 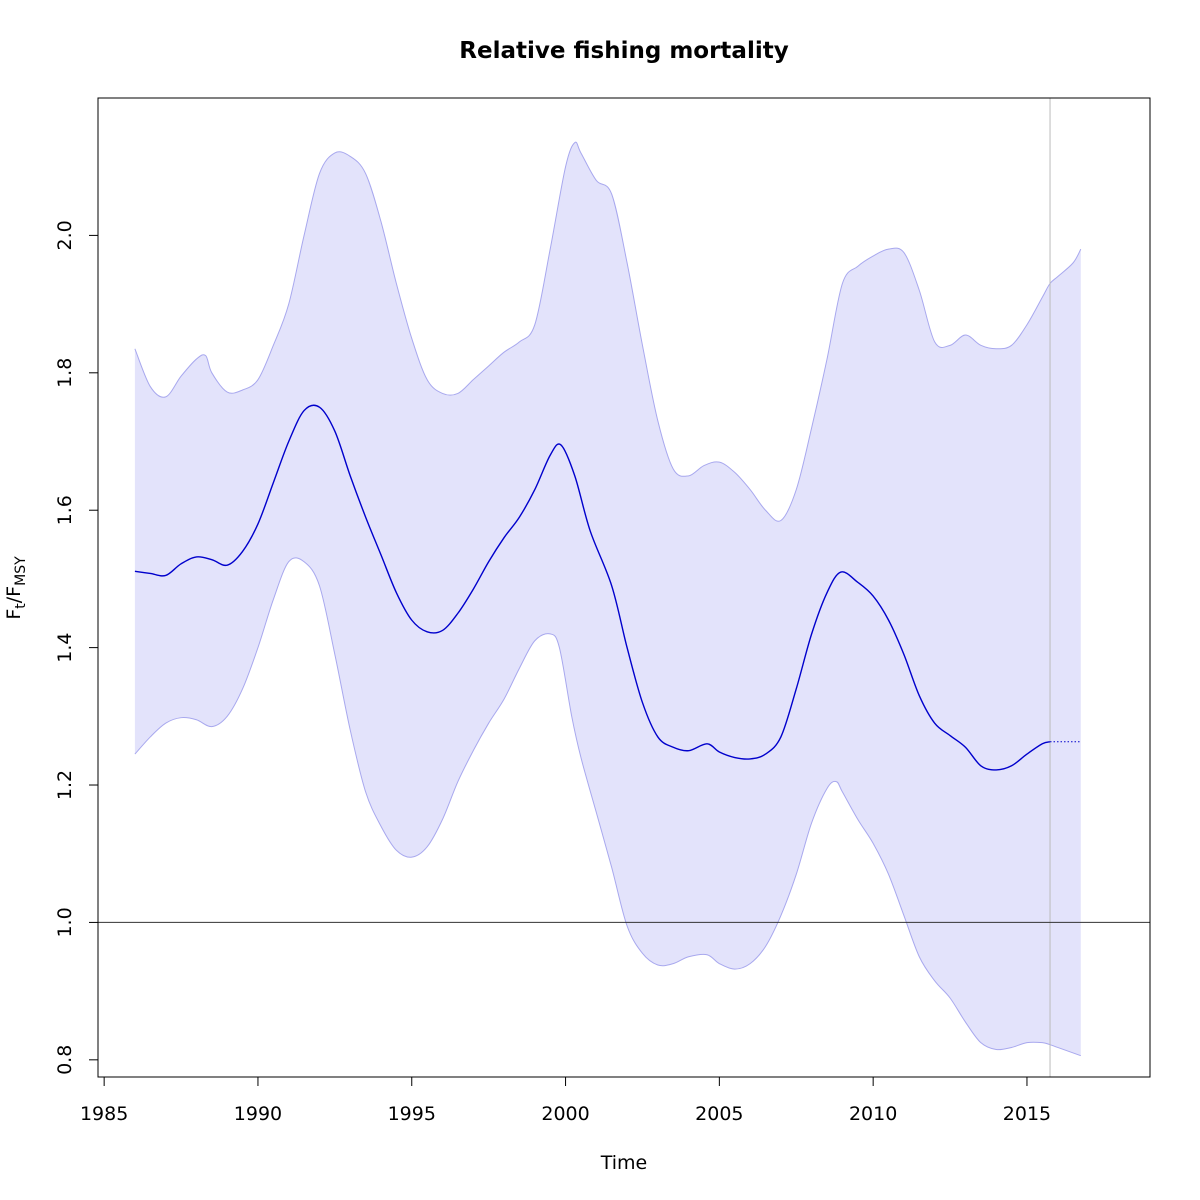 I want to click on x-axis-label: Time, so click(x=624, y=1163).